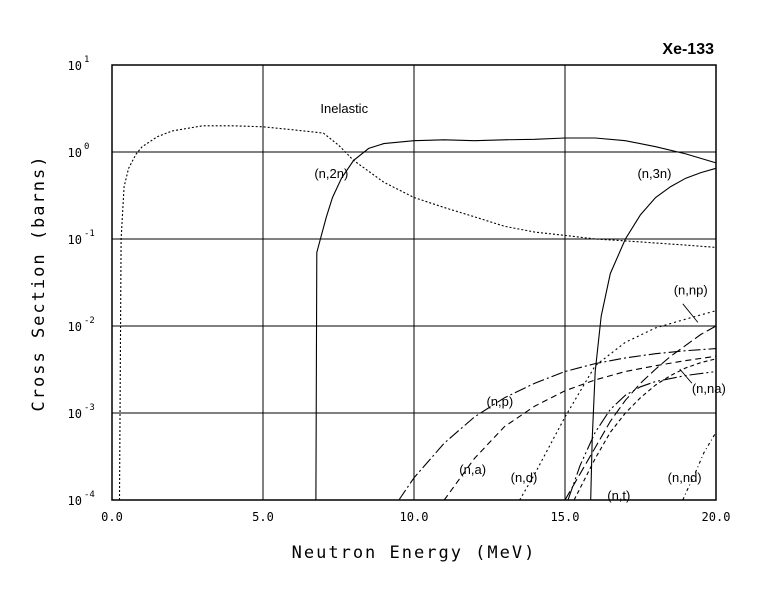 Image resolution: width=780 pixels, height=590 pixels. Describe the element at coordinates (689, 343) in the screenshot. I see `leader-layer` at that location.